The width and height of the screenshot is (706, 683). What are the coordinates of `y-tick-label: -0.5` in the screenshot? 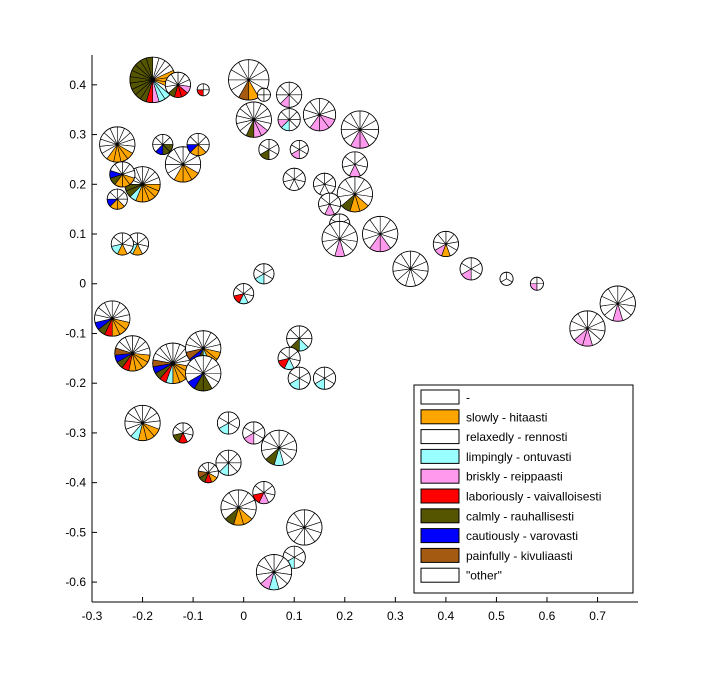 It's located at (75, 532).